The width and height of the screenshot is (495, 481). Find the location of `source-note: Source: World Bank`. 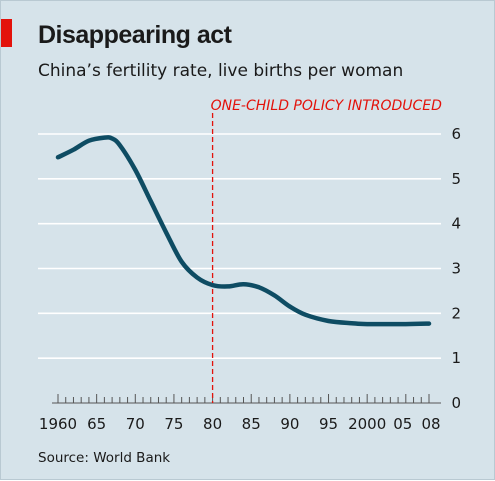

source-note: Source: World Bank is located at coordinates (104, 458).